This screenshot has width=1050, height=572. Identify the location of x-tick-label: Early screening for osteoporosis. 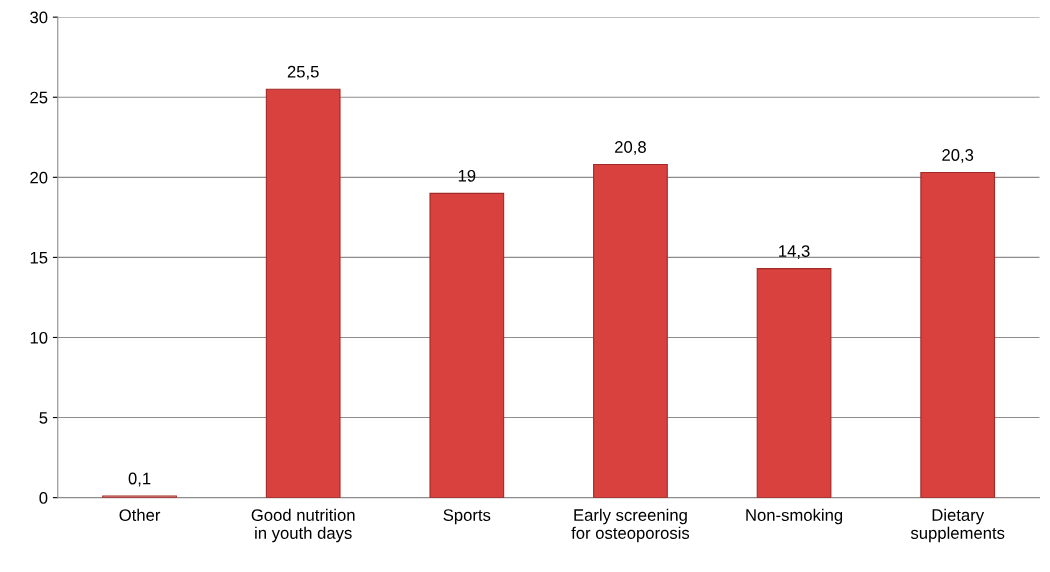
(630, 525).